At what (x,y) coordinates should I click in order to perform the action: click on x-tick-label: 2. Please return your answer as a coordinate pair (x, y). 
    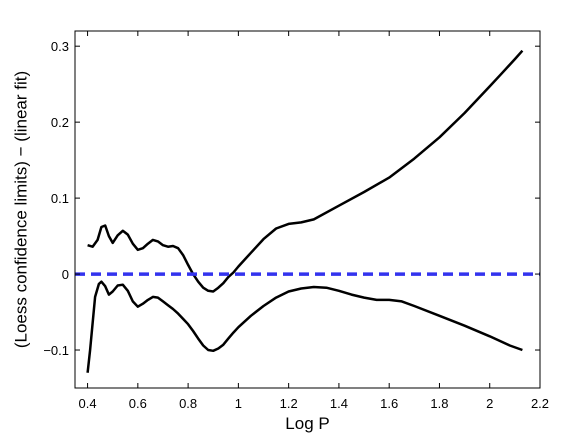
    Looking at the image, I should click on (489, 403).